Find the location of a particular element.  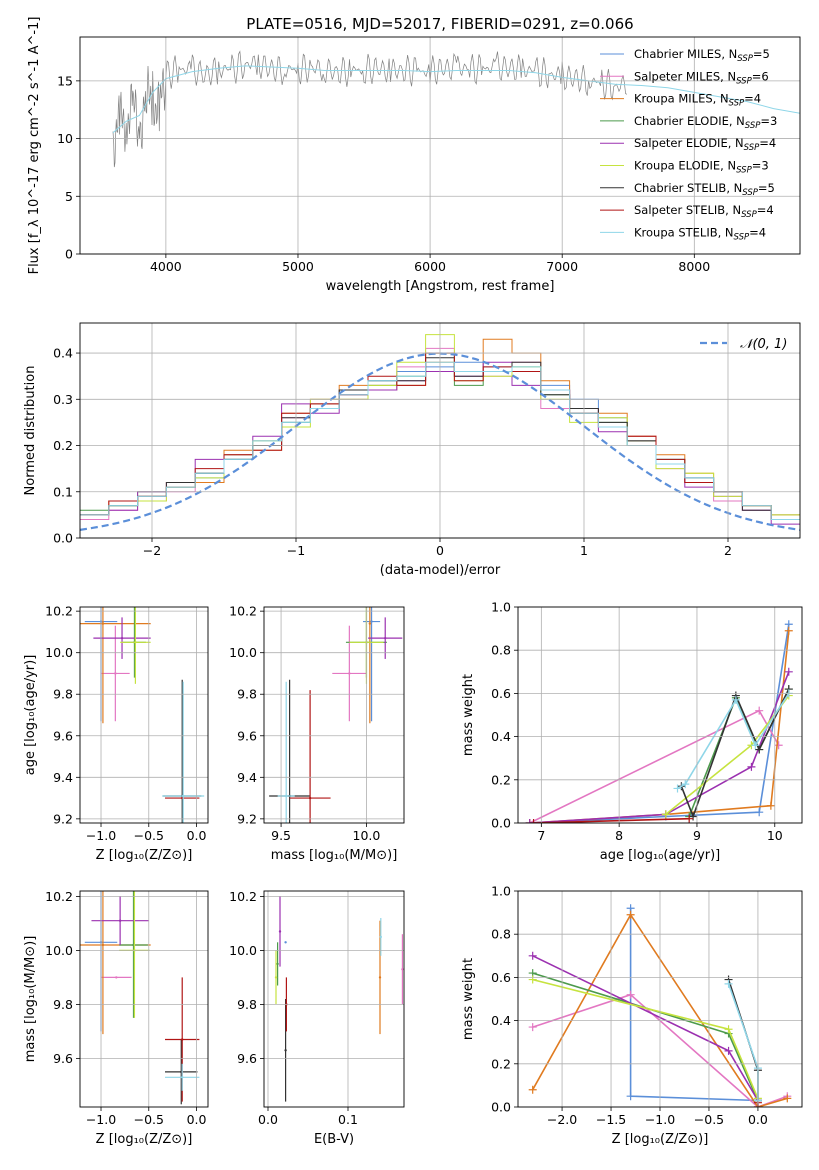

legend-entry: Chabrier STELIB, NSSP=5 is located at coordinates (704, 189).